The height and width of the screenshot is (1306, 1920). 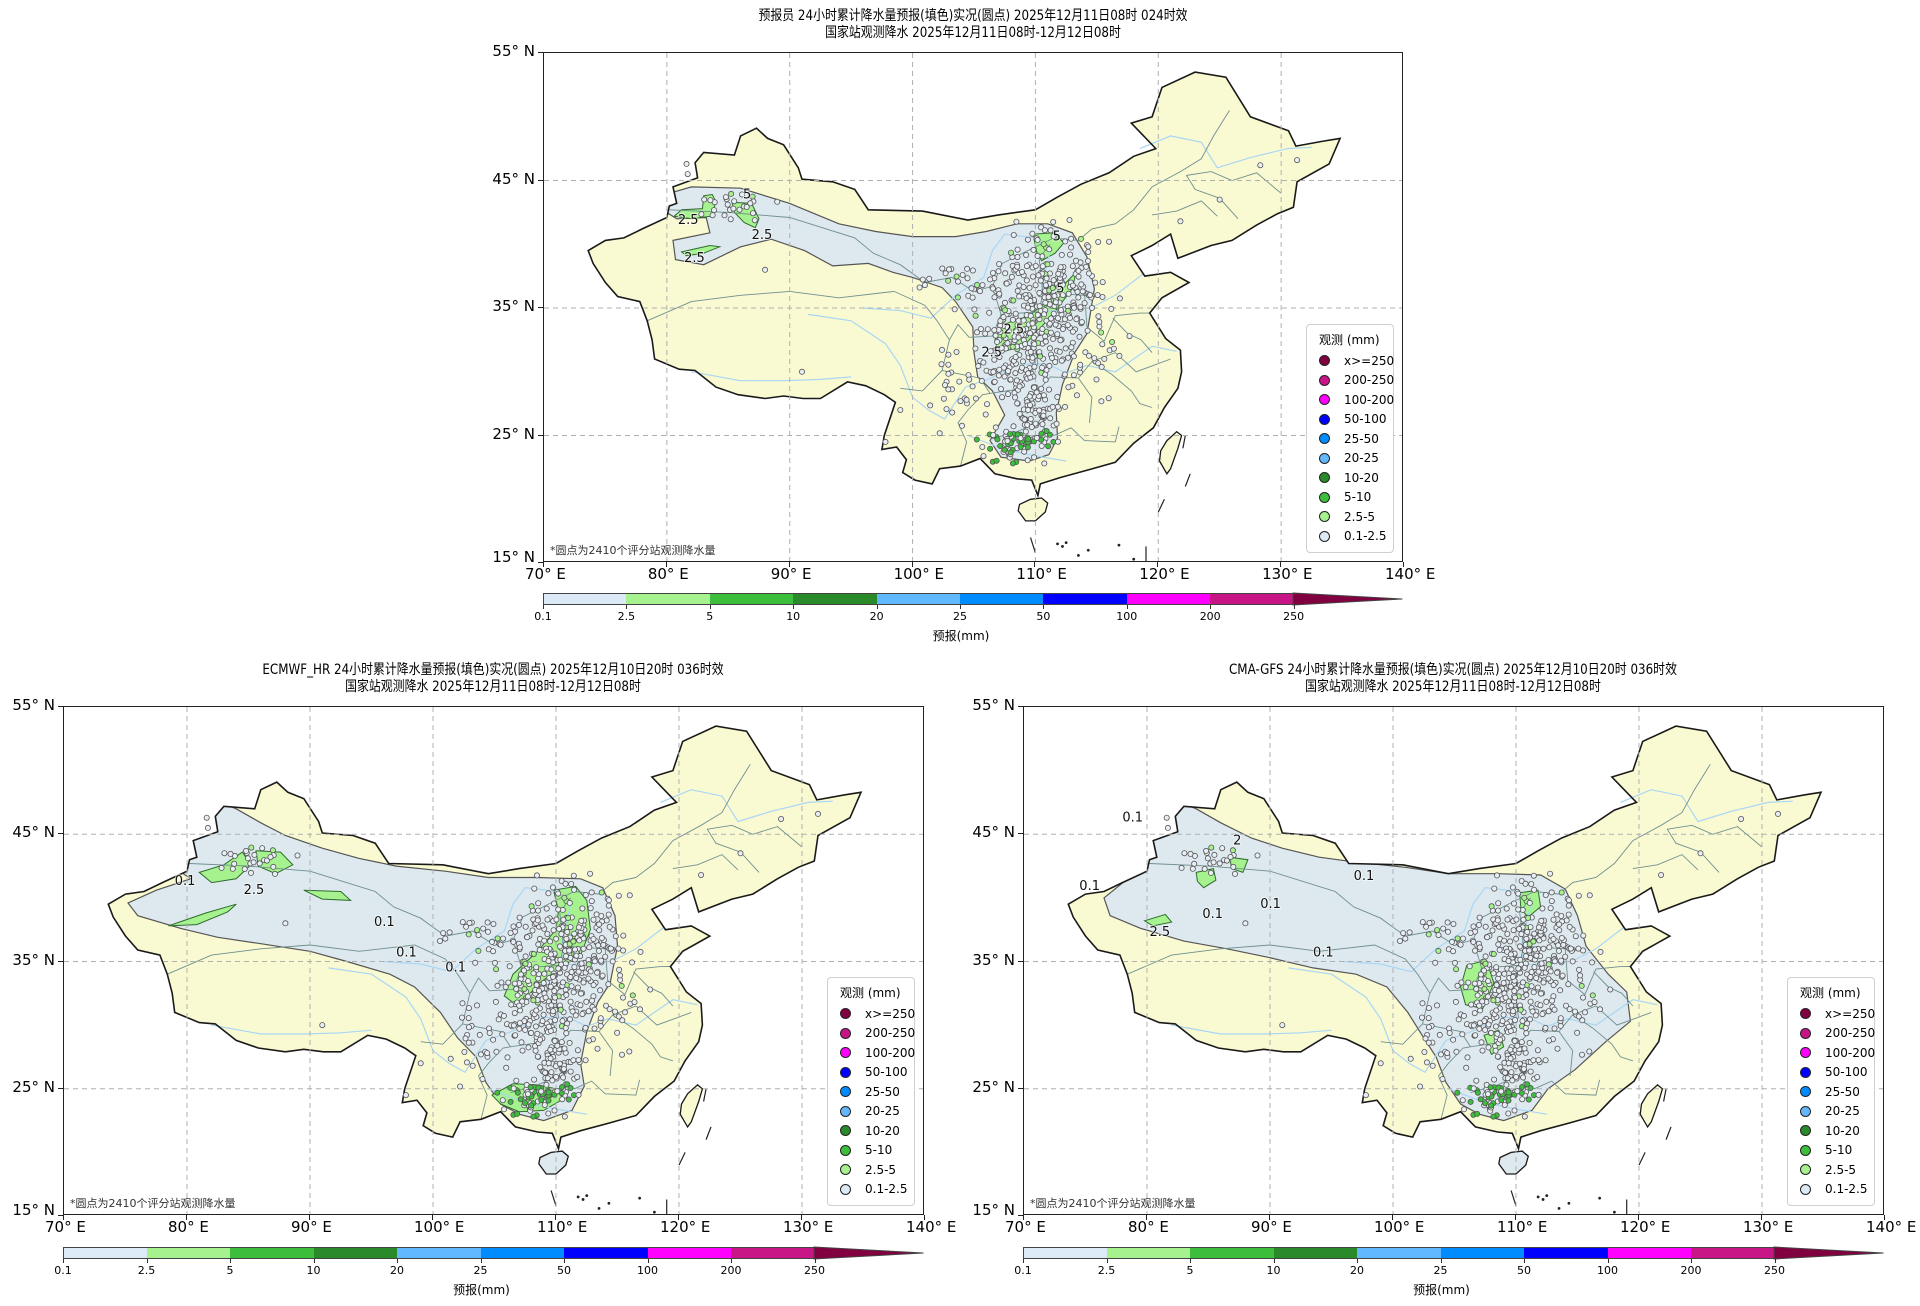 I want to click on lon-tick-label: 140° E, so click(x=1410, y=574).